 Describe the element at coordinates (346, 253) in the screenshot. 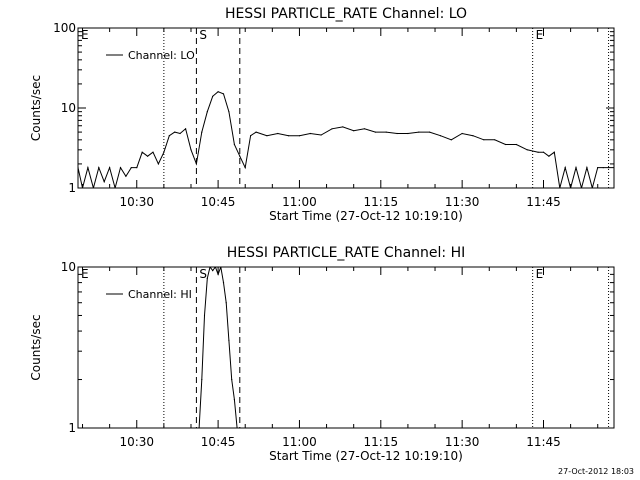

I see `chart-title: HESSI PARTICLE_RATE Channel: HI` at that location.